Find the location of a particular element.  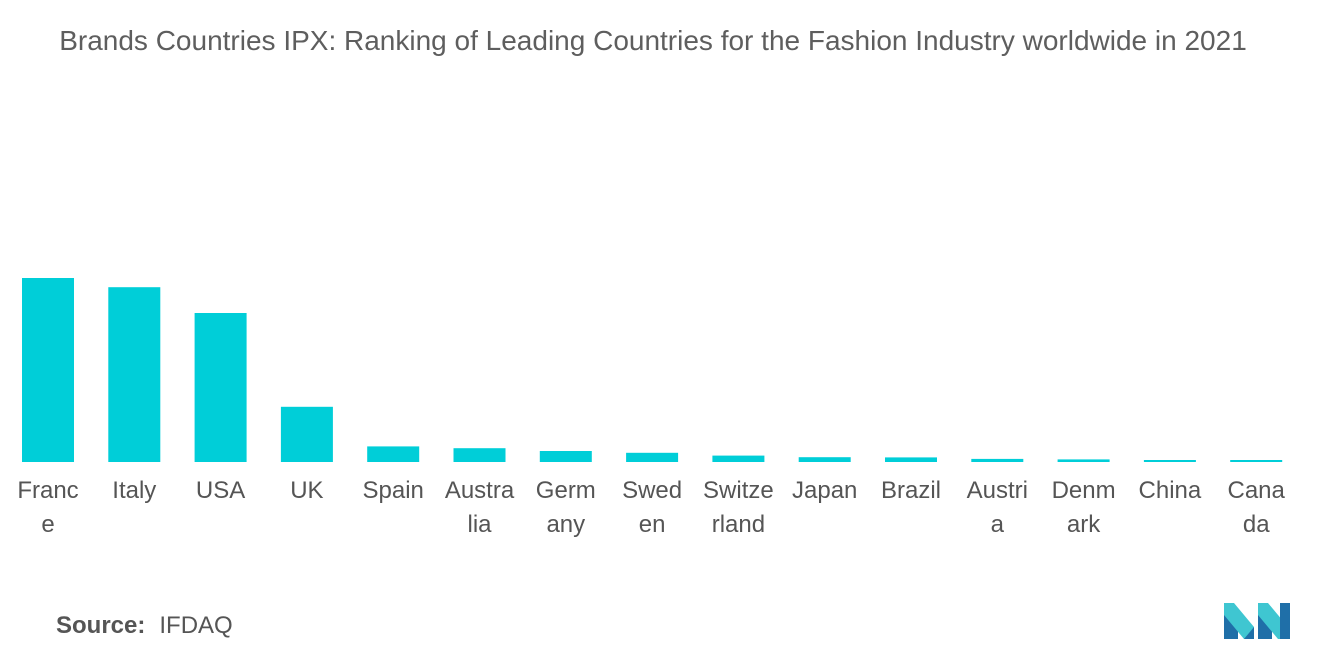

bar-australia is located at coordinates (479, 455).